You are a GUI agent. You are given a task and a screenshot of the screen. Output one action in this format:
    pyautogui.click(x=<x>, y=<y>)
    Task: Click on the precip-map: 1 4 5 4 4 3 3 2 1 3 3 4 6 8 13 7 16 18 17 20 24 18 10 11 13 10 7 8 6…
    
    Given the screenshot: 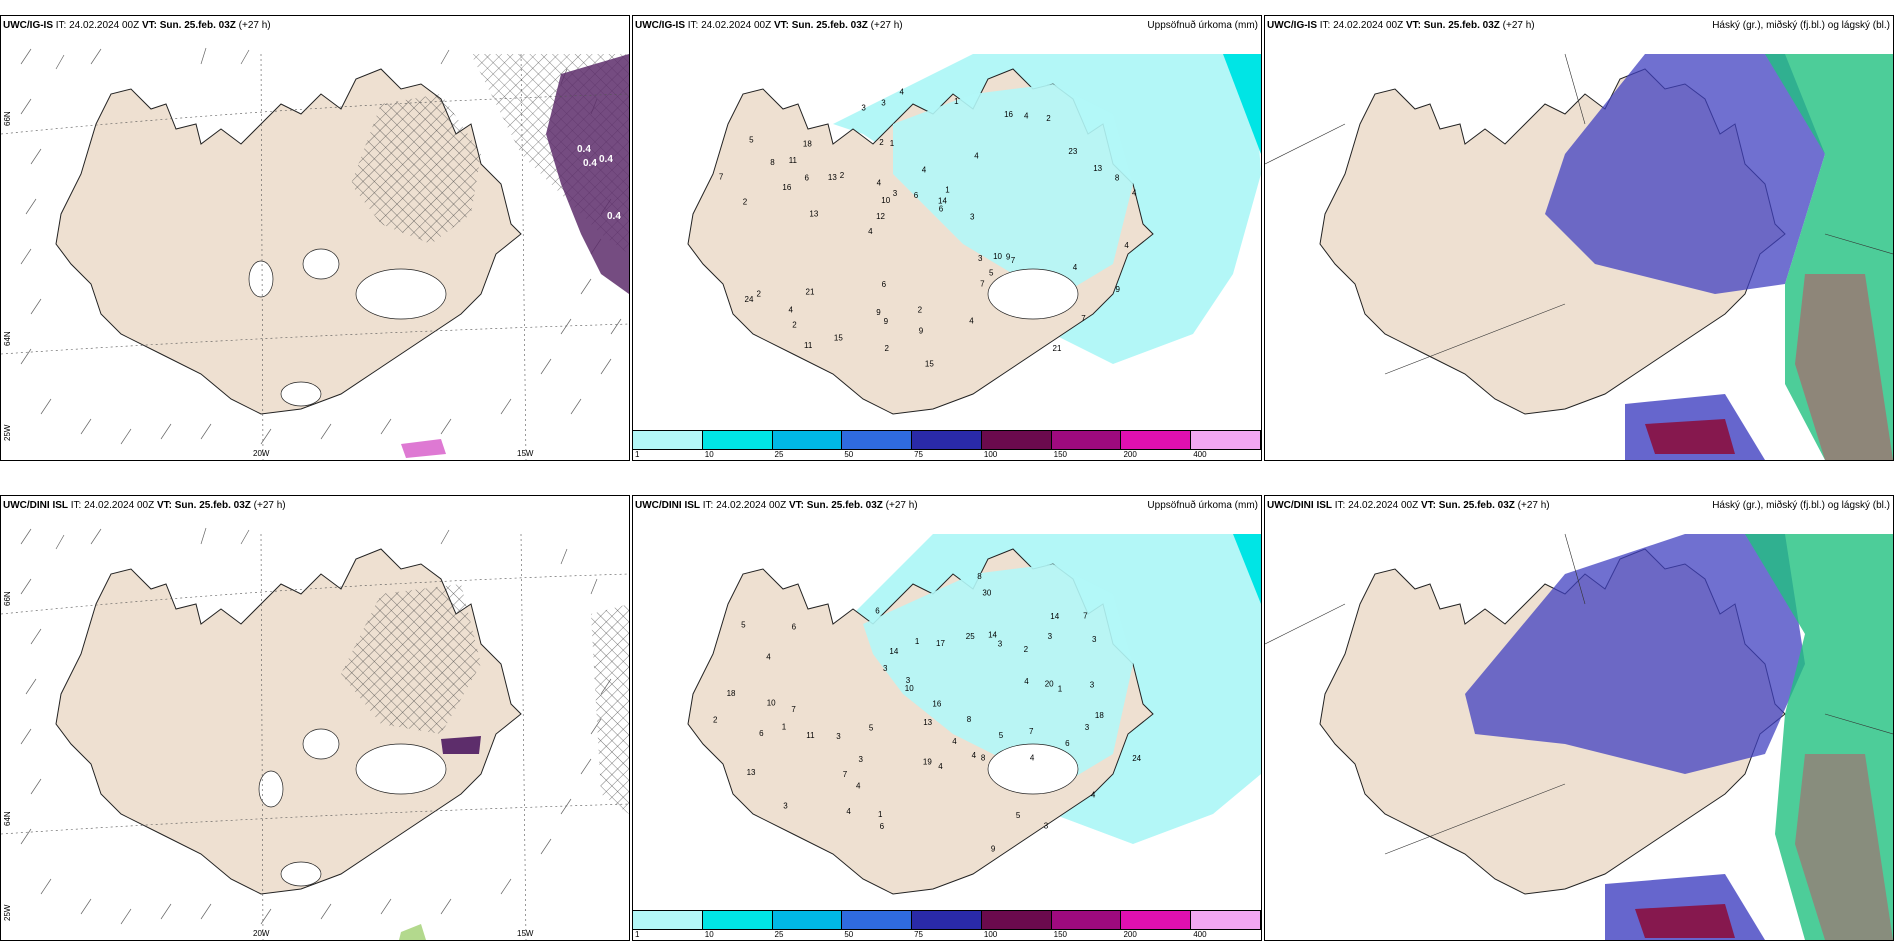 What is the action you would take?
    pyautogui.click(x=947, y=712)
    